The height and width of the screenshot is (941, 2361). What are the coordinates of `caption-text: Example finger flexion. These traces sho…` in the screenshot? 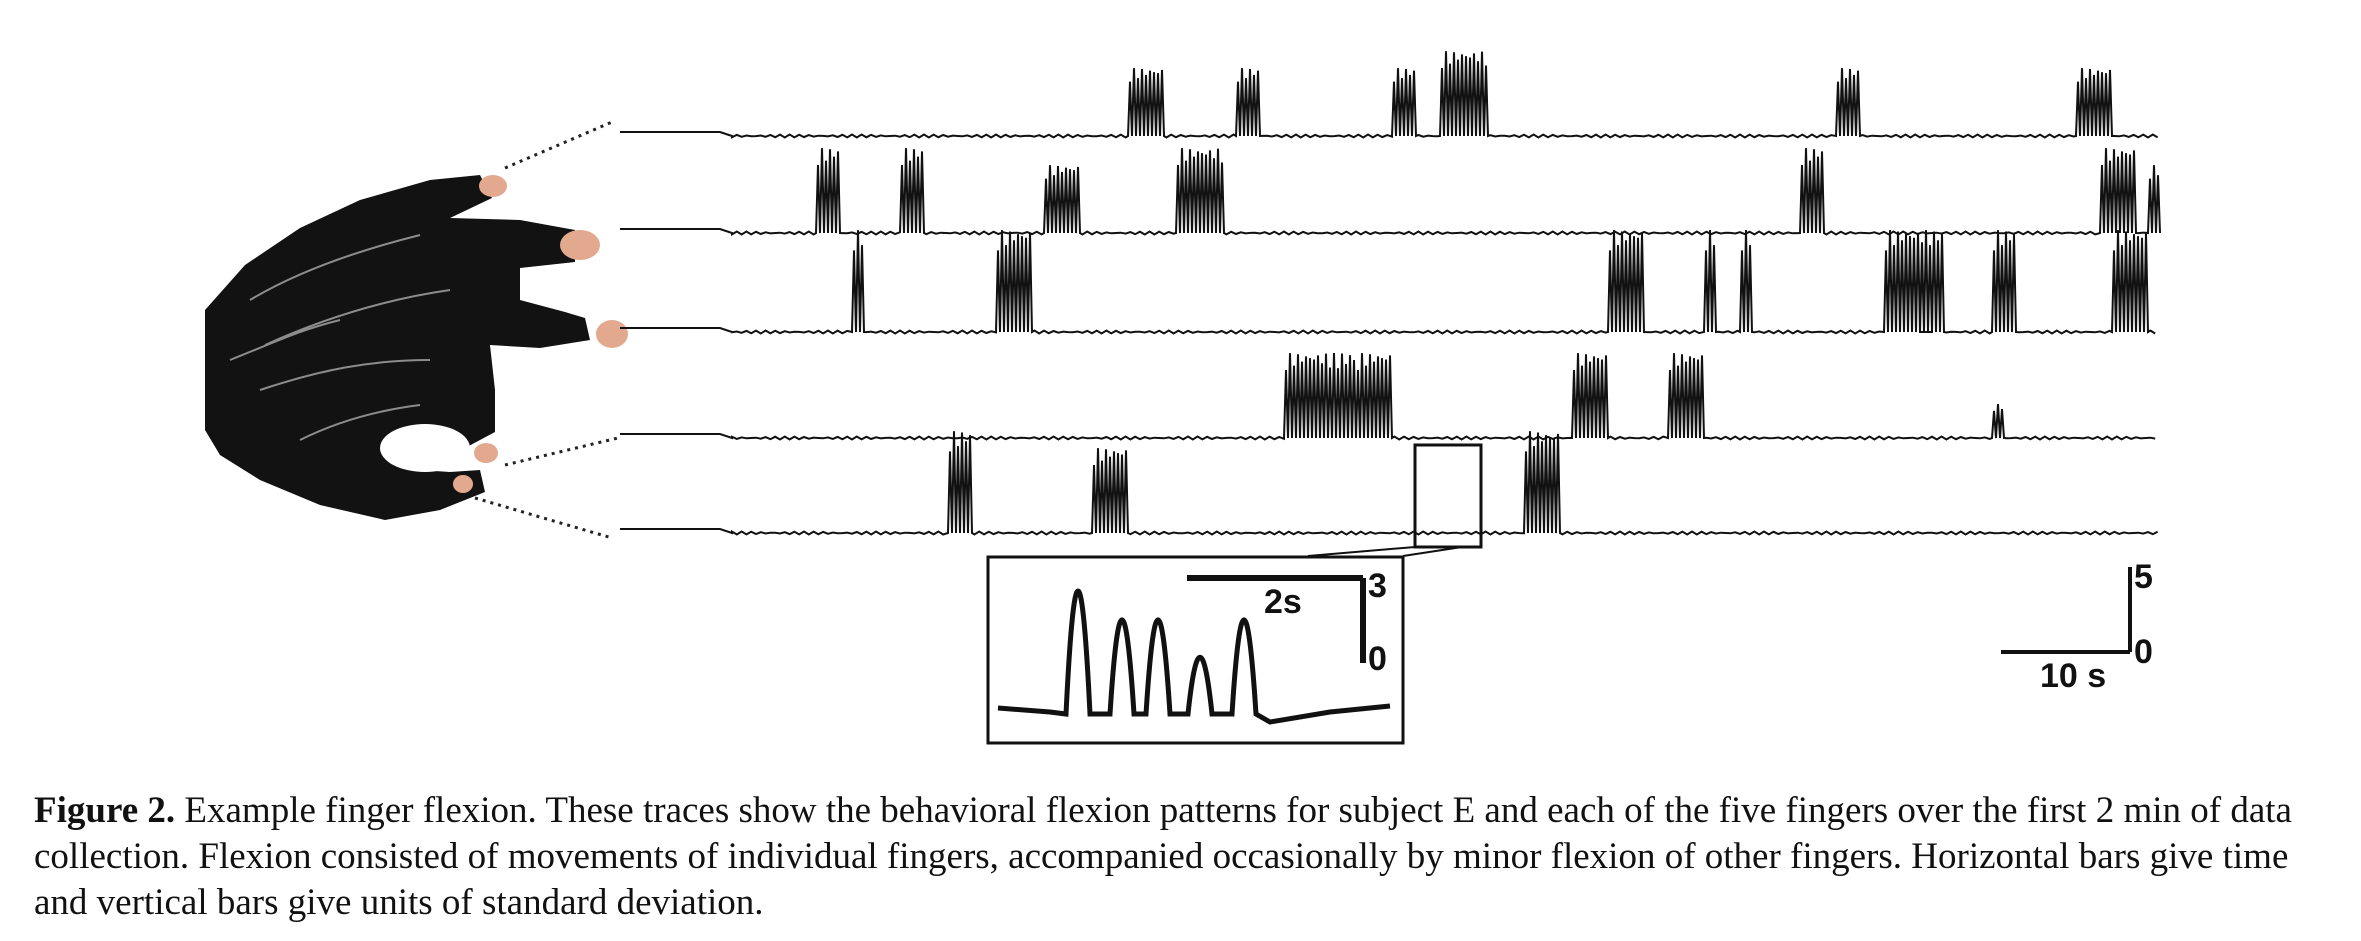 It's located at (1163, 856).